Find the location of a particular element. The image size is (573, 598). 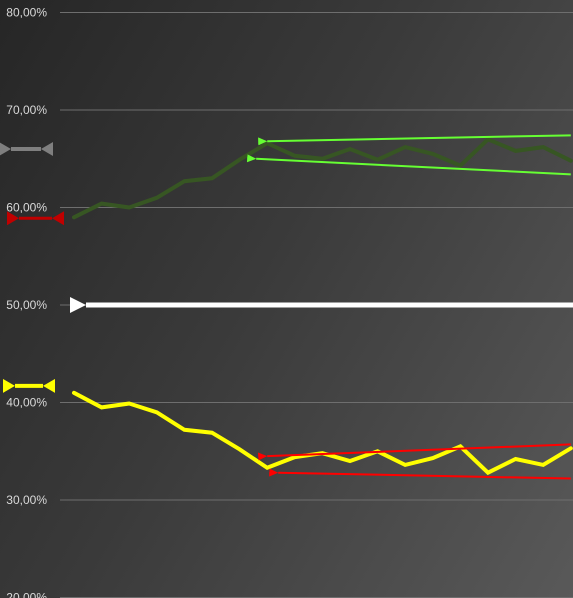

y-tick-label: 80,00% is located at coordinates (26, 13).